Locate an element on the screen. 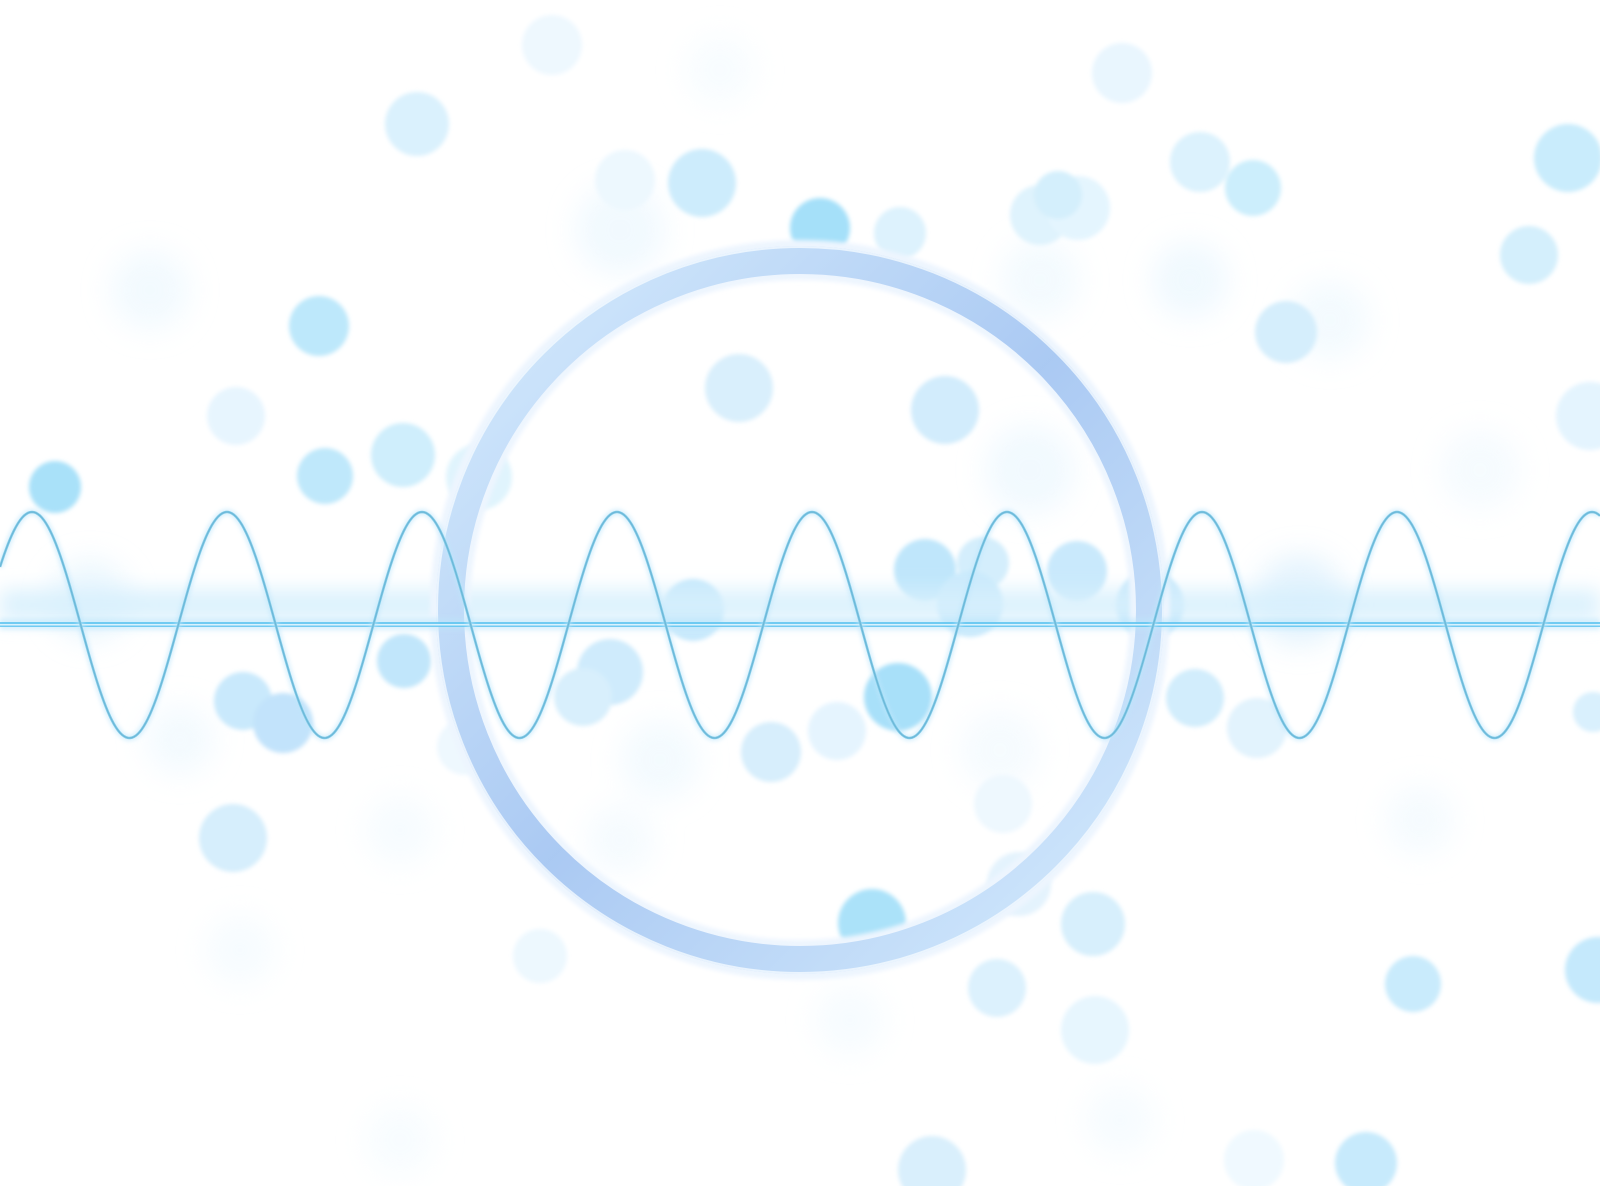 The image size is (1600, 1186). wave-glow is located at coordinates (800, 605).